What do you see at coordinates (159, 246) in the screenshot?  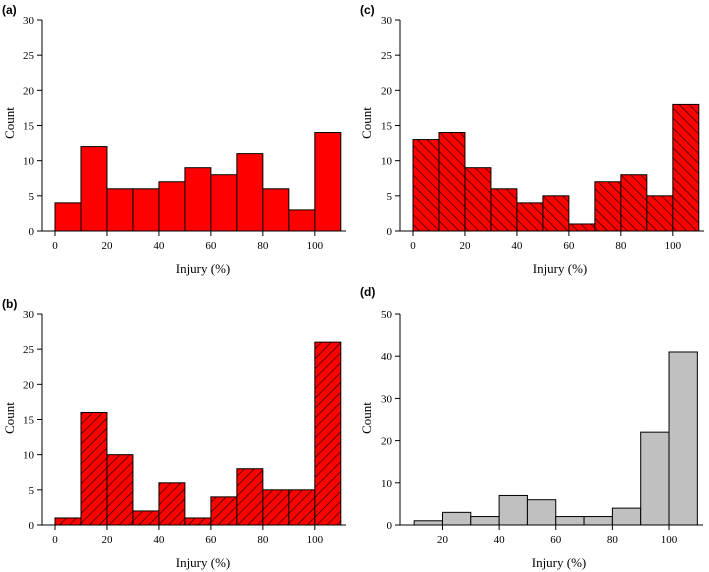 I see `x-tick-label-a-40: 40` at bounding box center [159, 246].